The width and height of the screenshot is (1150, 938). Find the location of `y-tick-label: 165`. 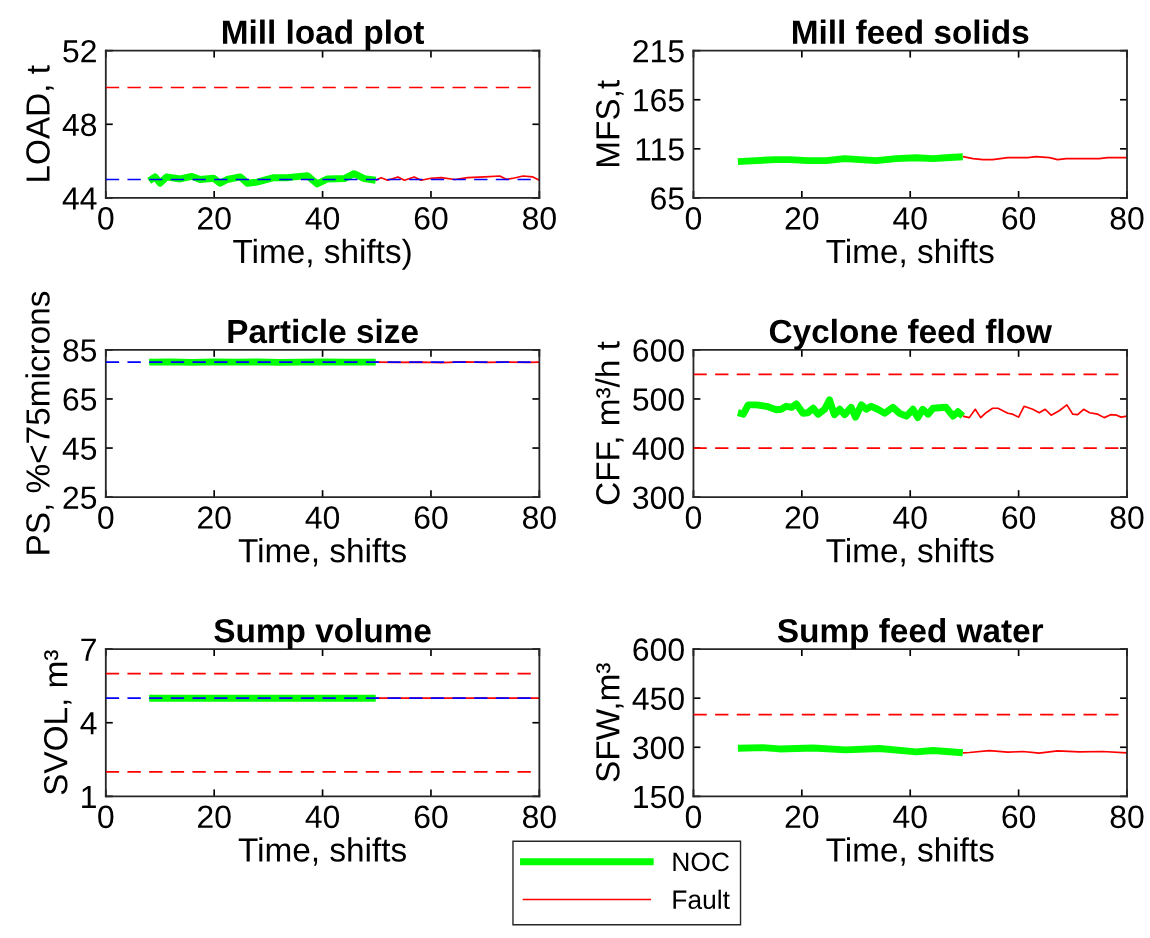

y-tick-label: 165 is located at coordinates (659, 100).